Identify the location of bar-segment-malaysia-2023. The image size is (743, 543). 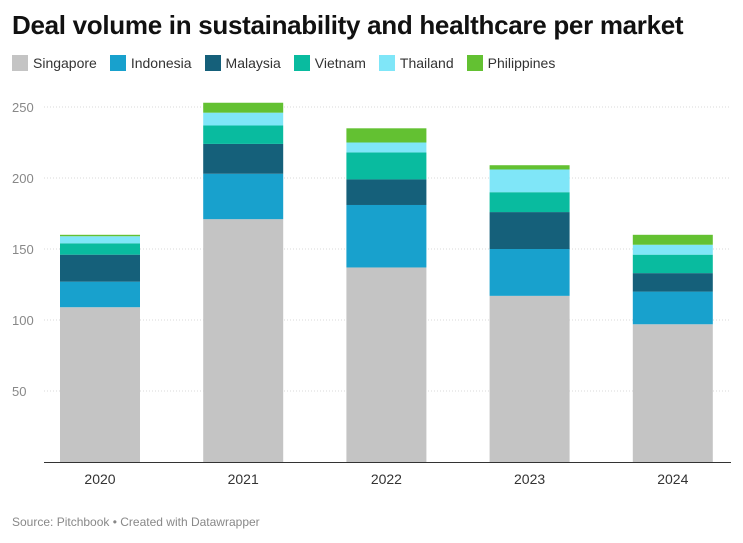
(529, 230).